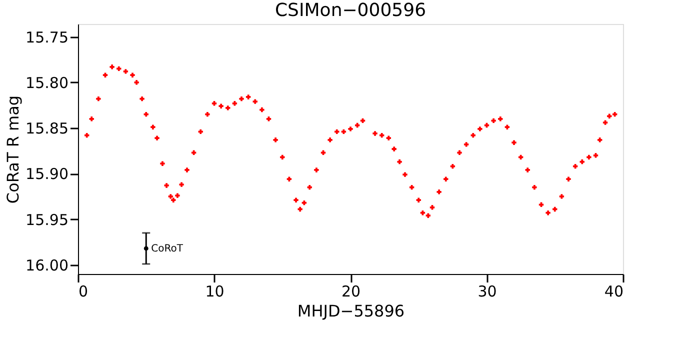 This screenshot has width=695, height=340. I want to click on x-tick-label: 0, so click(83, 291).